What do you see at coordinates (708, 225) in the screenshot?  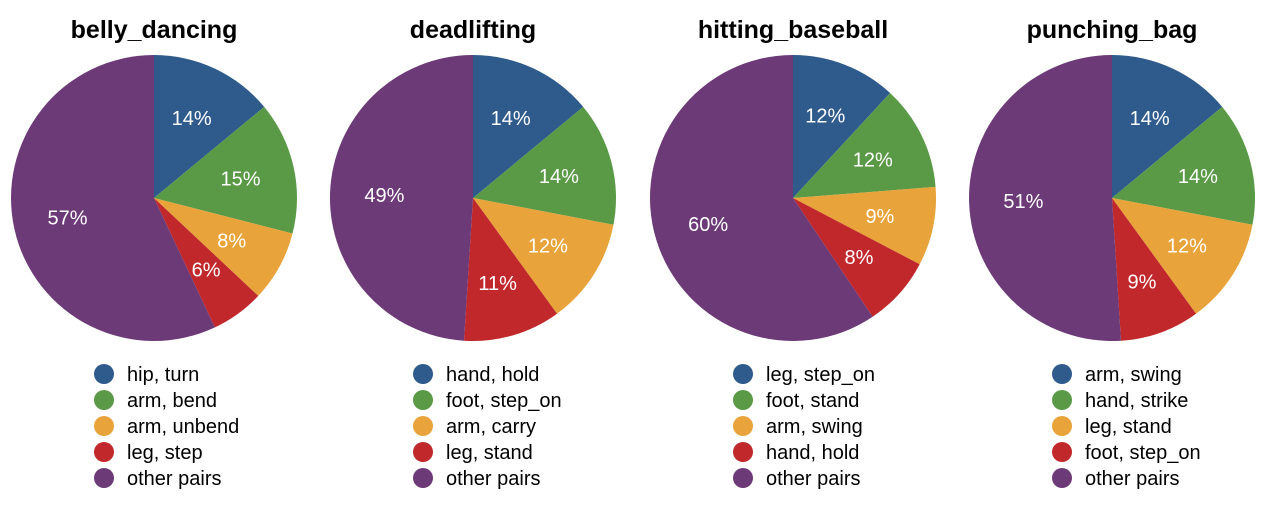 I see `slice-value-label: 60%` at bounding box center [708, 225].